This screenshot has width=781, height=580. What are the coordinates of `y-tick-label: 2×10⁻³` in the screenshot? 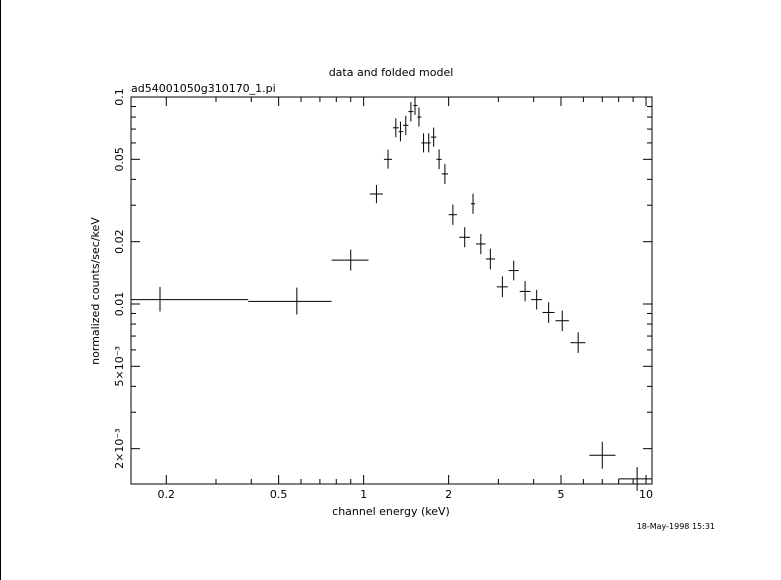 It's located at (119, 448).